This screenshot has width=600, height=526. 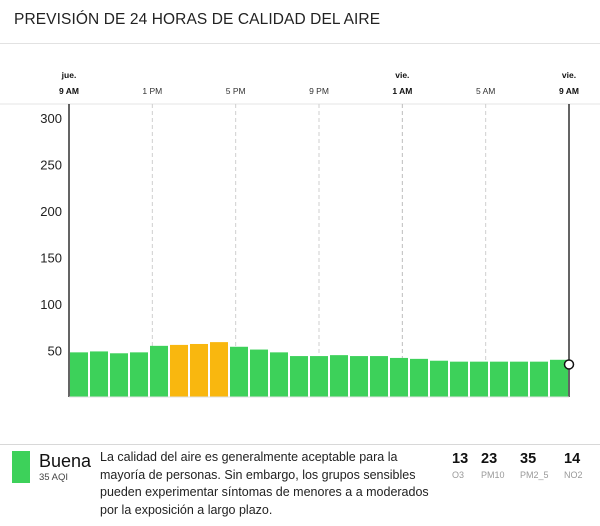 I want to click on current-hour-marker, so click(x=569, y=364).